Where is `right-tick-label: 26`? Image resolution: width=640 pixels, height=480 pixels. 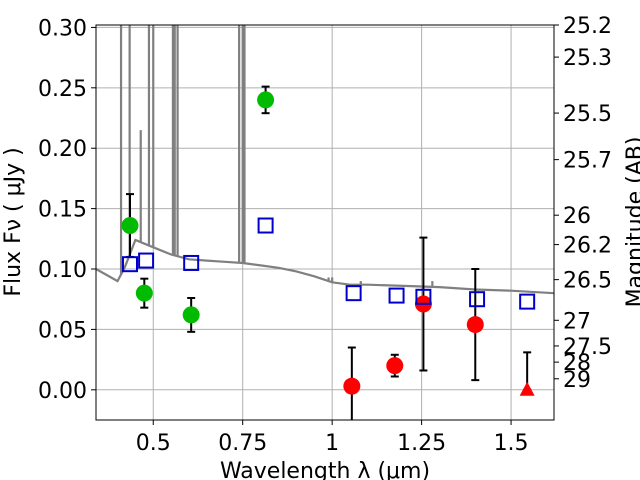 right-tick-label: 26 is located at coordinates (577, 216).